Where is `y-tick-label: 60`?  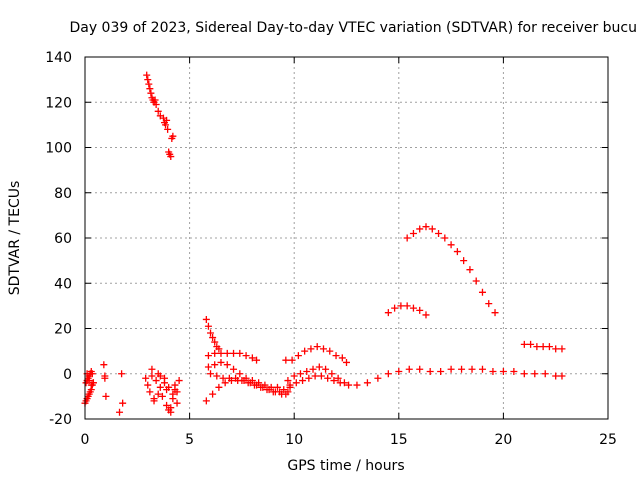 y-tick-label: 60 is located at coordinates (63, 239).